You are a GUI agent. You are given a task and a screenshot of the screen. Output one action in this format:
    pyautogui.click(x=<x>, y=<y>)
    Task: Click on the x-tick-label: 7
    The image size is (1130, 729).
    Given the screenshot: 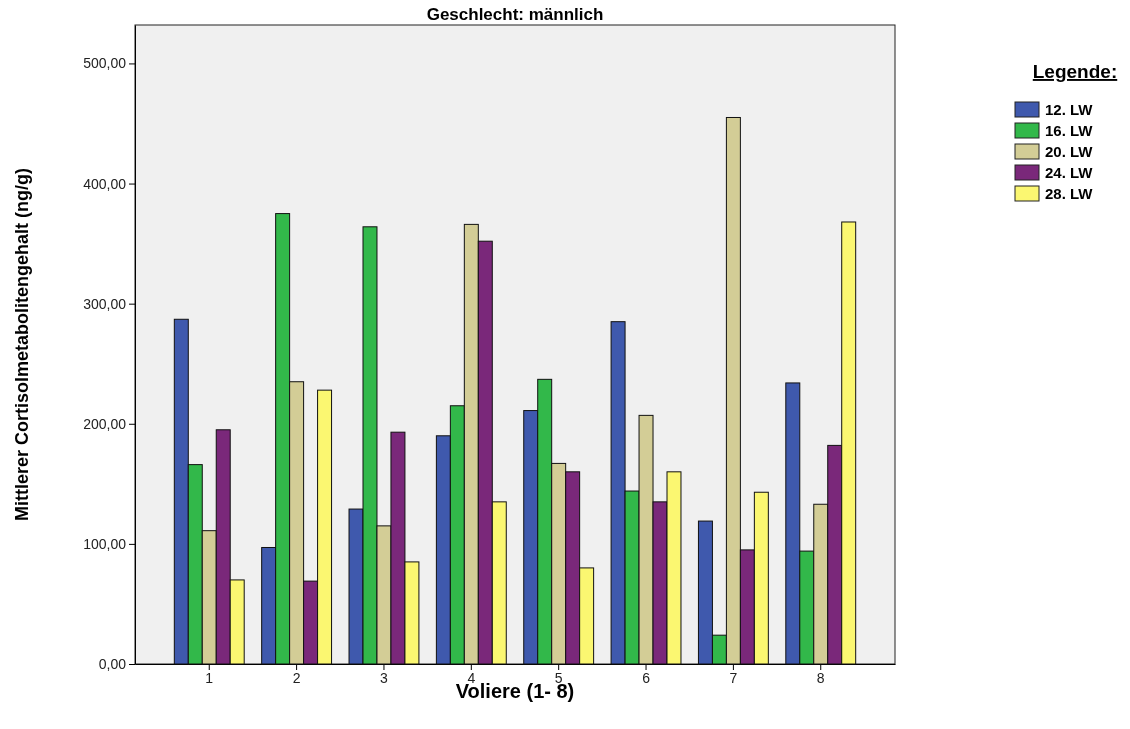 What is the action you would take?
    pyautogui.click(x=733, y=677)
    